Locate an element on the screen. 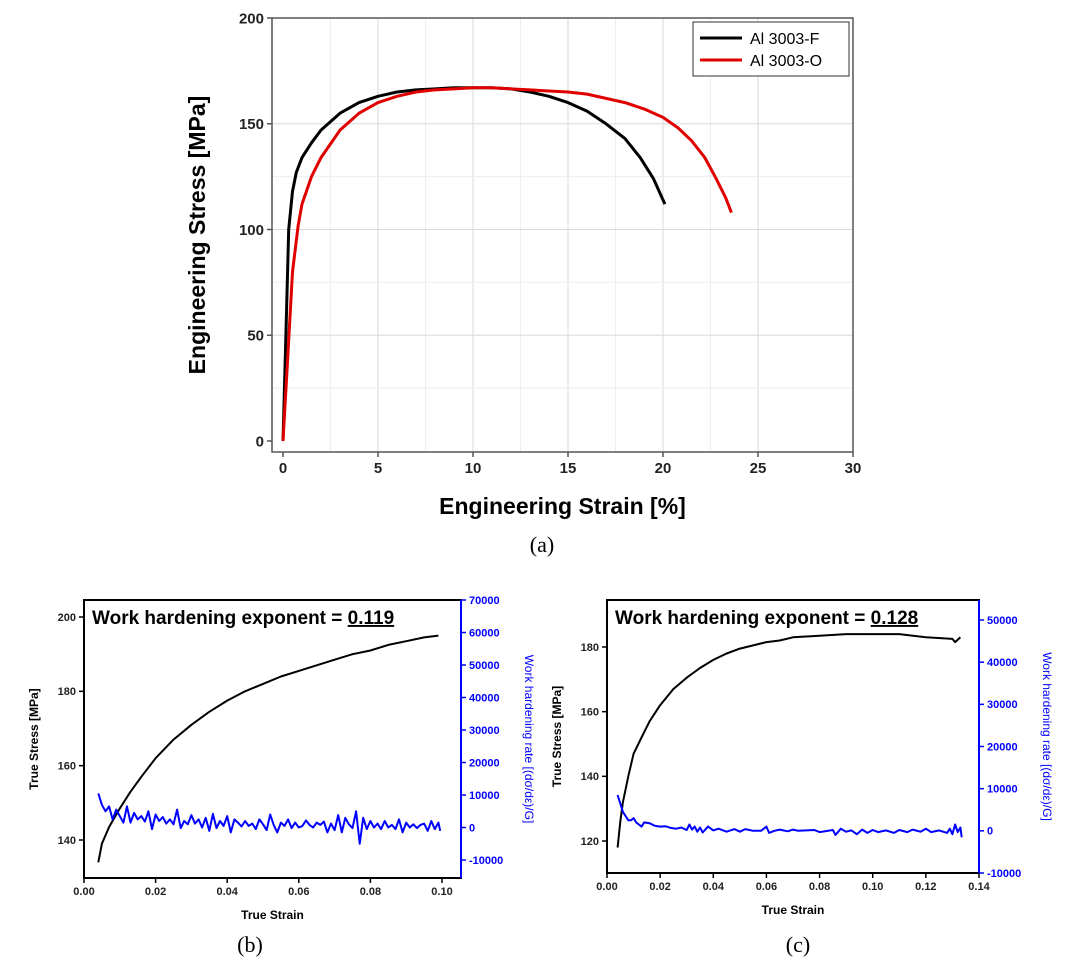  x-tick-label: 25 is located at coordinates (758, 468).